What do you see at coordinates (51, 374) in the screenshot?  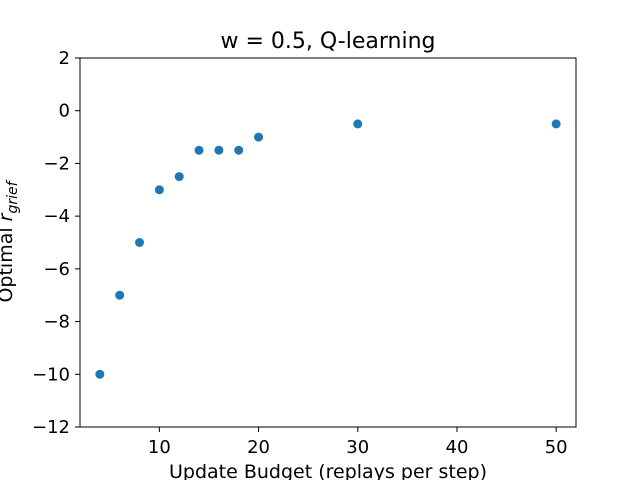 I see `y-tick-label-6: −10` at bounding box center [51, 374].